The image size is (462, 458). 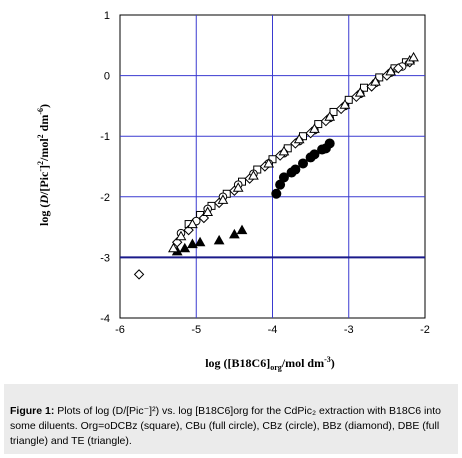 I want to click on series-full-circle, so click(x=303, y=168).